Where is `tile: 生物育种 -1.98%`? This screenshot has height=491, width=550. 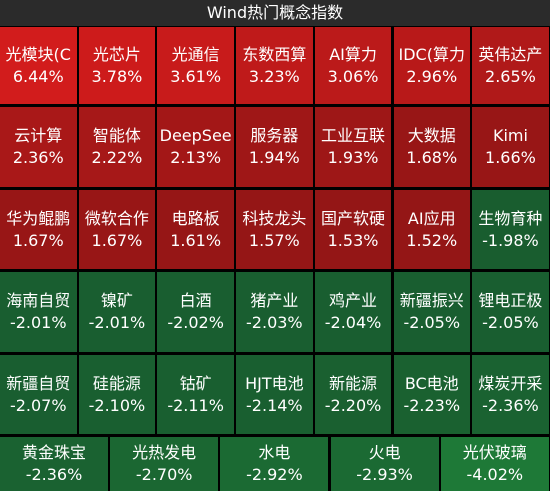 tile: 生物育种 -1.98% is located at coordinates (510, 229).